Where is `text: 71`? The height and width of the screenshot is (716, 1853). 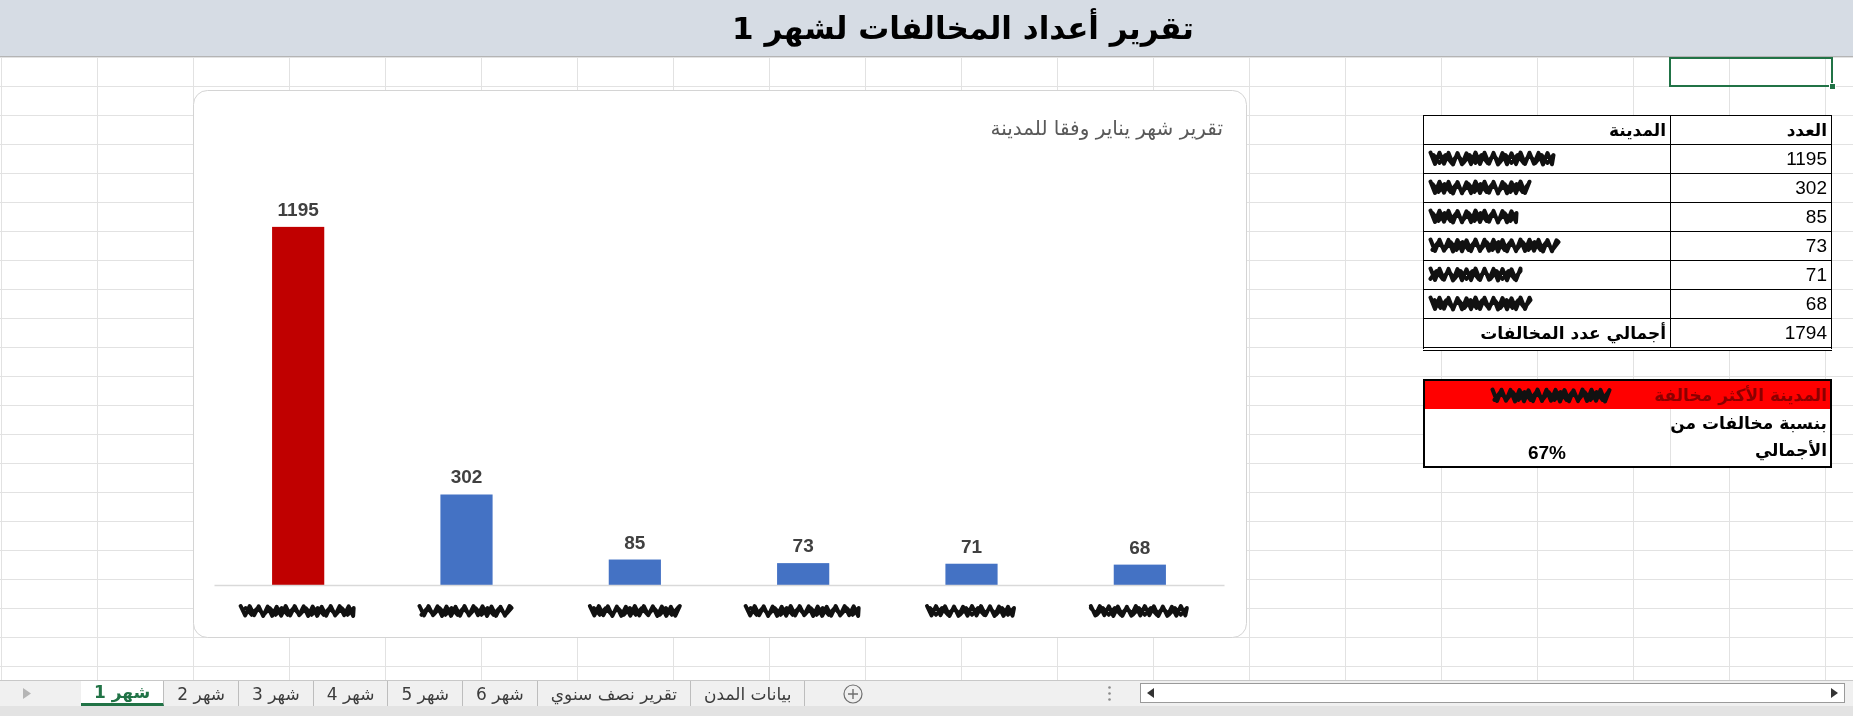 text: 71 is located at coordinates (1816, 275).